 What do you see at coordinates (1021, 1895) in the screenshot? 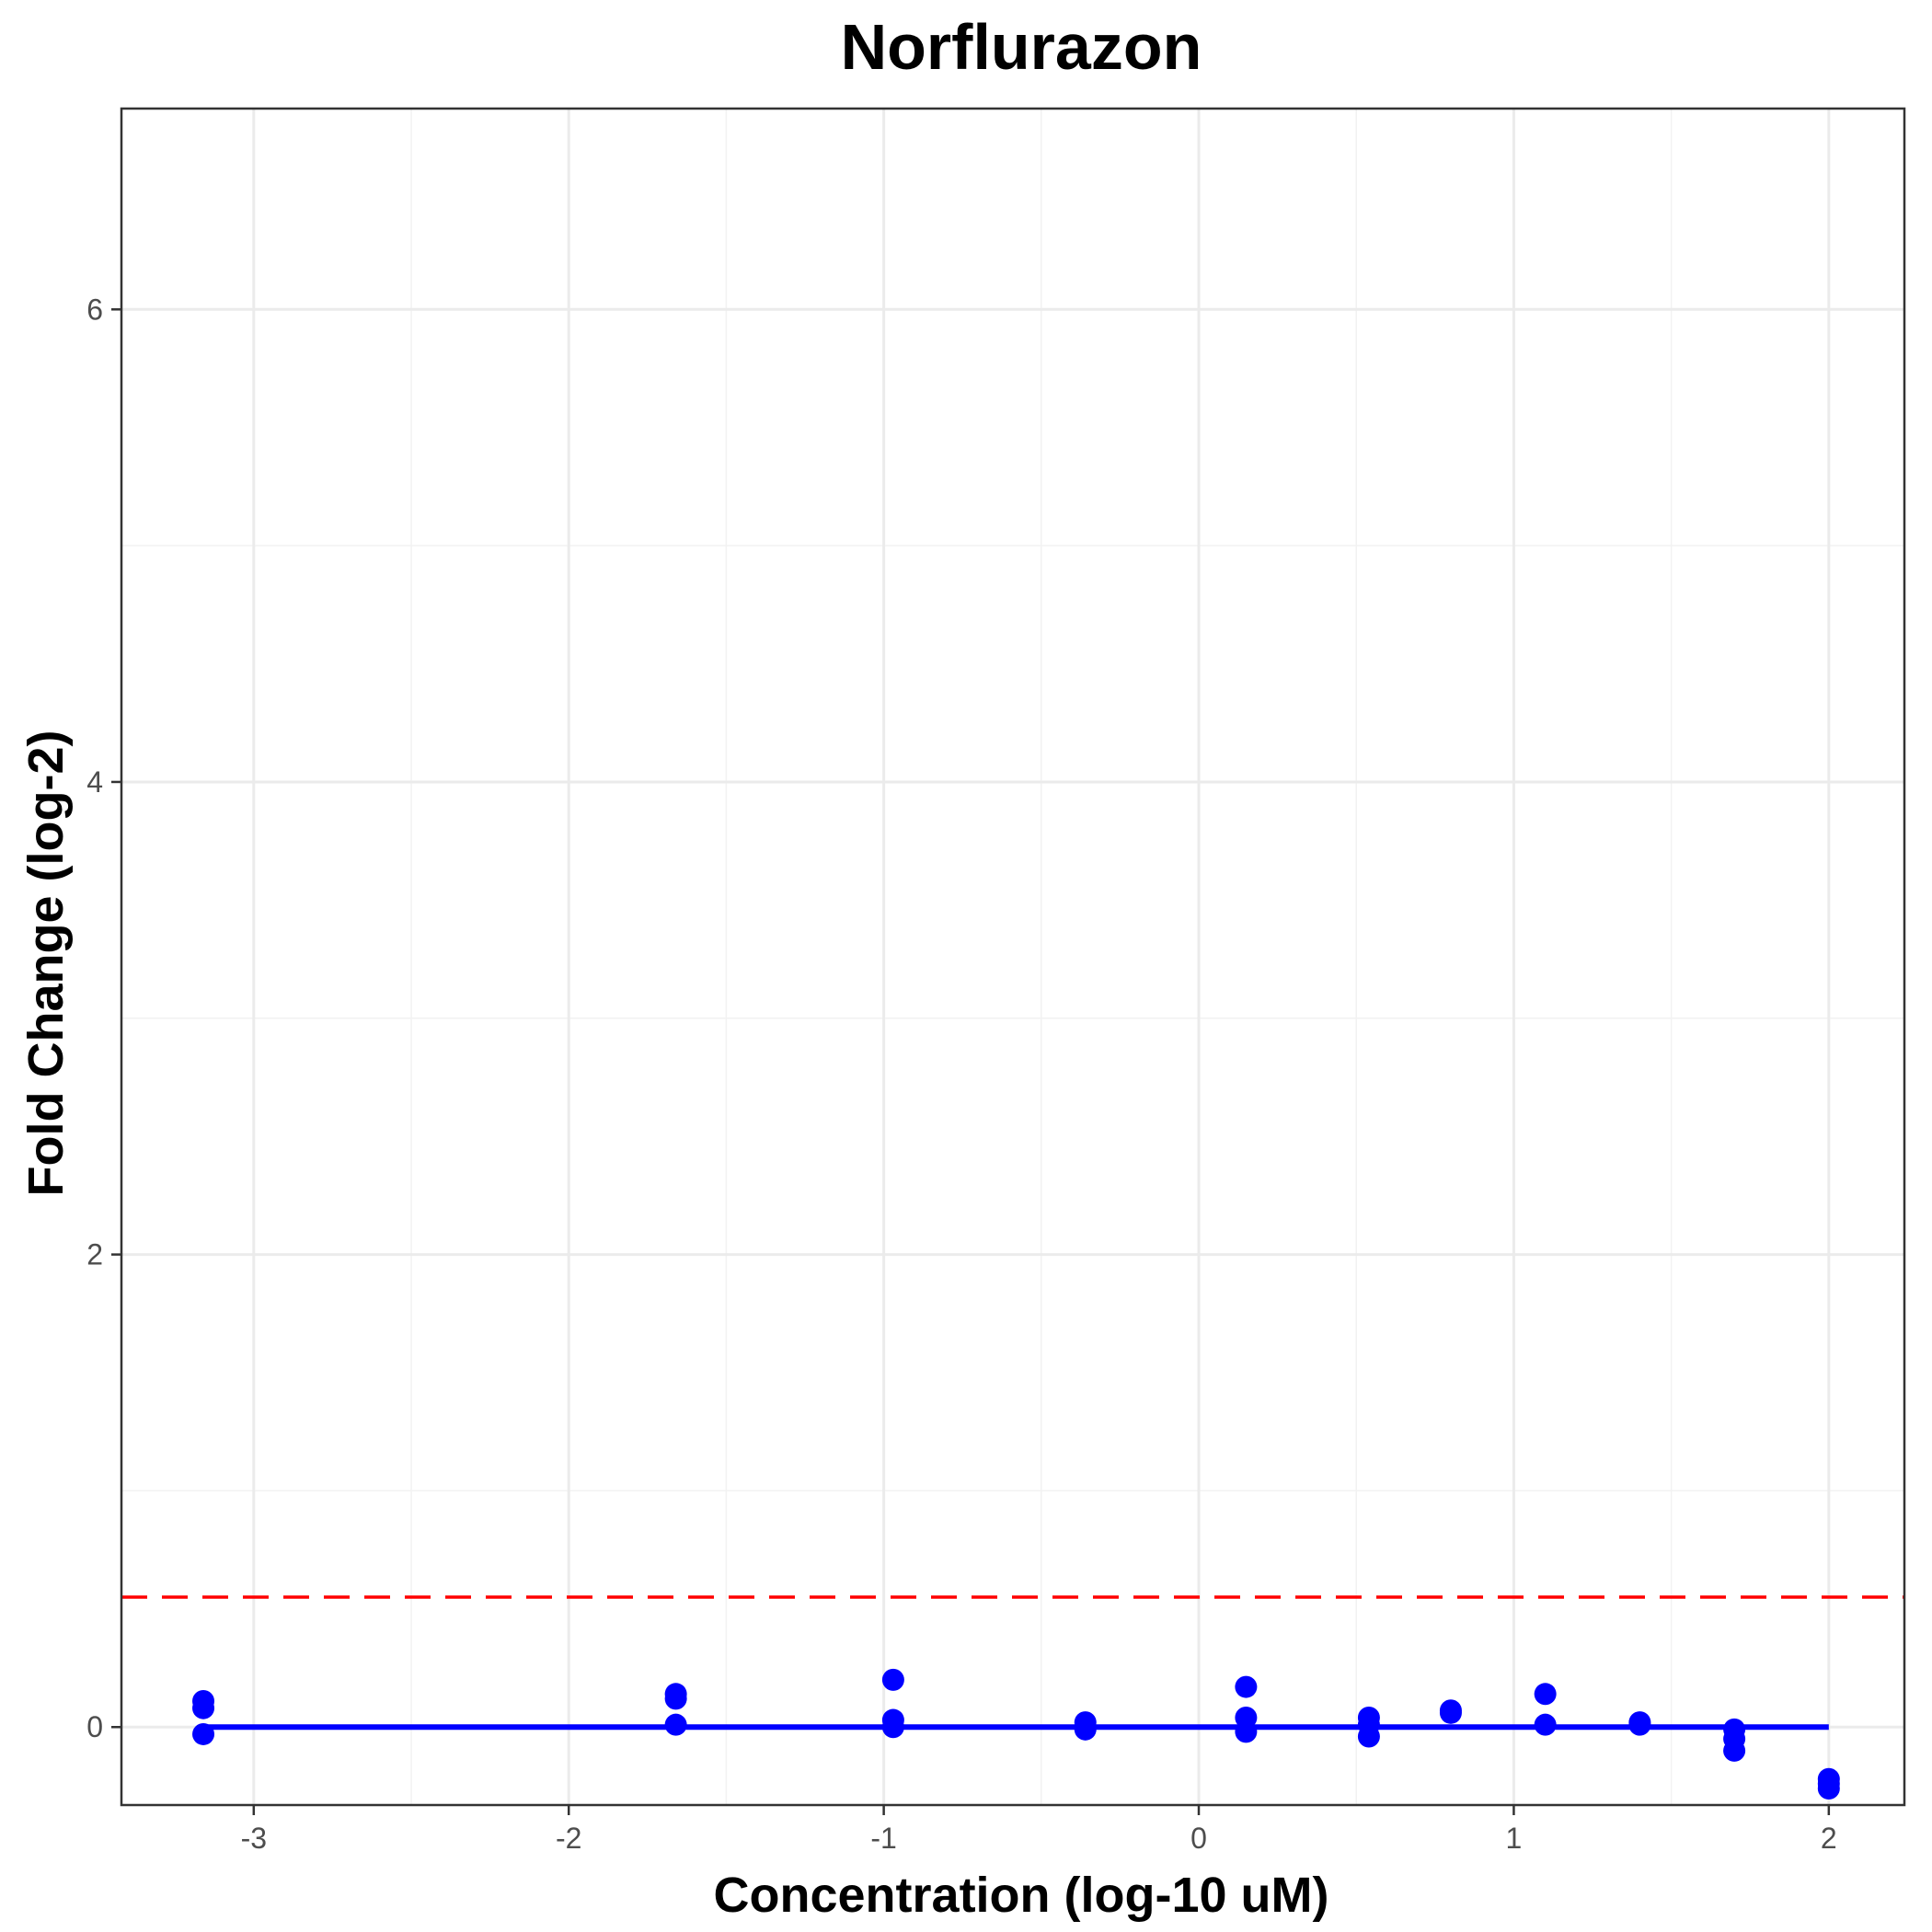
I see `x-axis-title: Concentration (log-10 uM)` at bounding box center [1021, 1895].